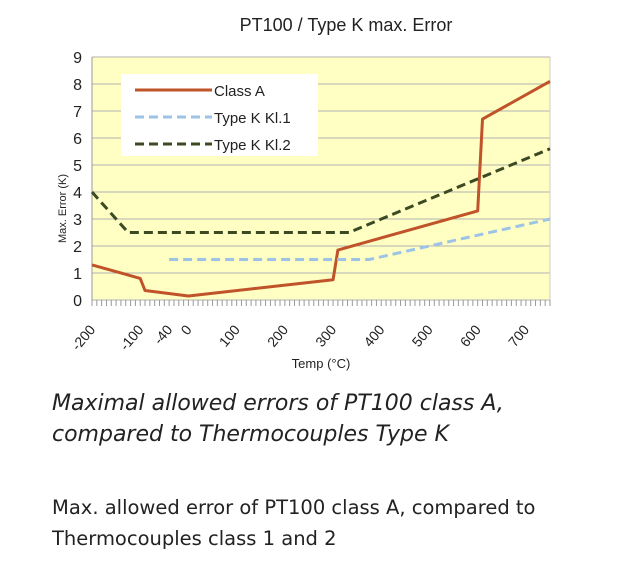  What do you see at coordinates (83, 337) in the screenshot?
I see `x-tick-label: -200` at bounding box center [83, 337].